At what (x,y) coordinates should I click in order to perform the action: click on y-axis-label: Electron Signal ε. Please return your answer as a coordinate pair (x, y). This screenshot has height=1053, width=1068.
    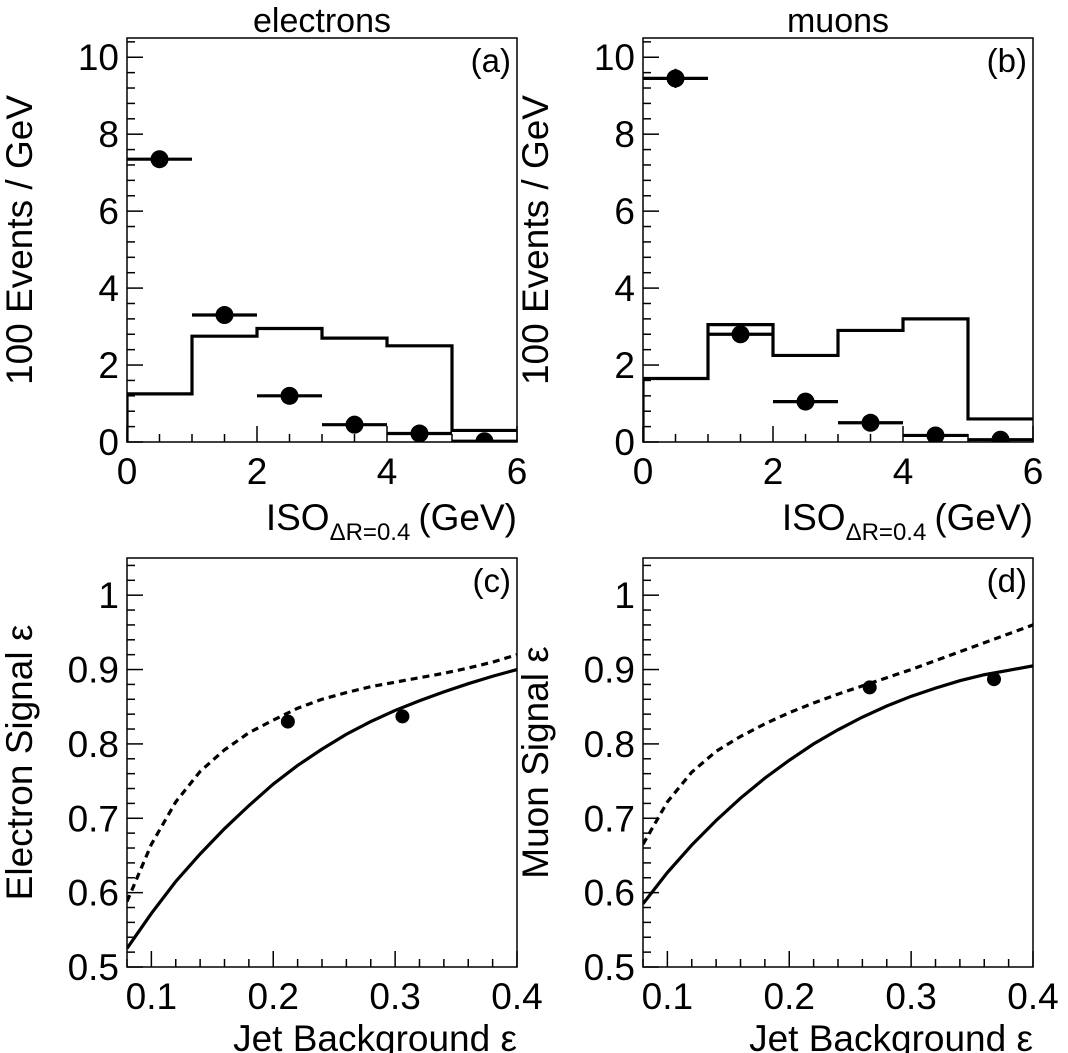
    Looking at the image, I should click on (20, 763).